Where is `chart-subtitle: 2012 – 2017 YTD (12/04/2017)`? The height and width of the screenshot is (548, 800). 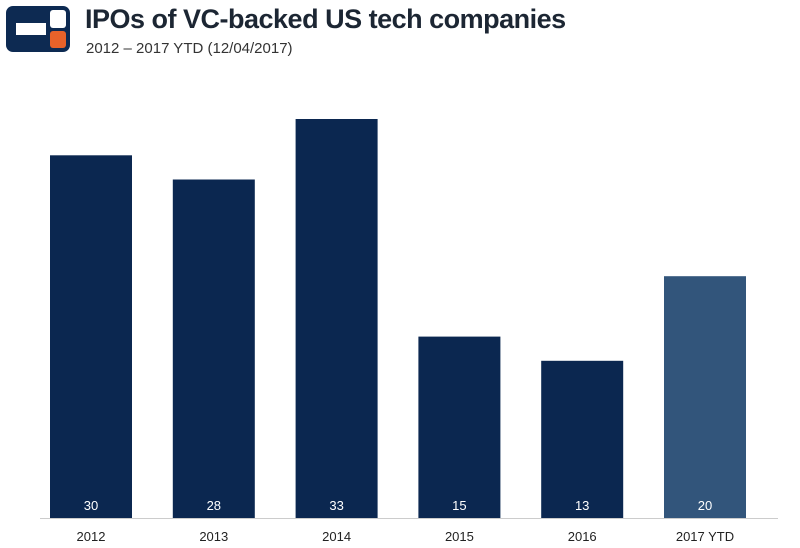
chart-subtitle: 2012 – 2017 YTD (12/04/2017) is located at coordinates (189, 48).